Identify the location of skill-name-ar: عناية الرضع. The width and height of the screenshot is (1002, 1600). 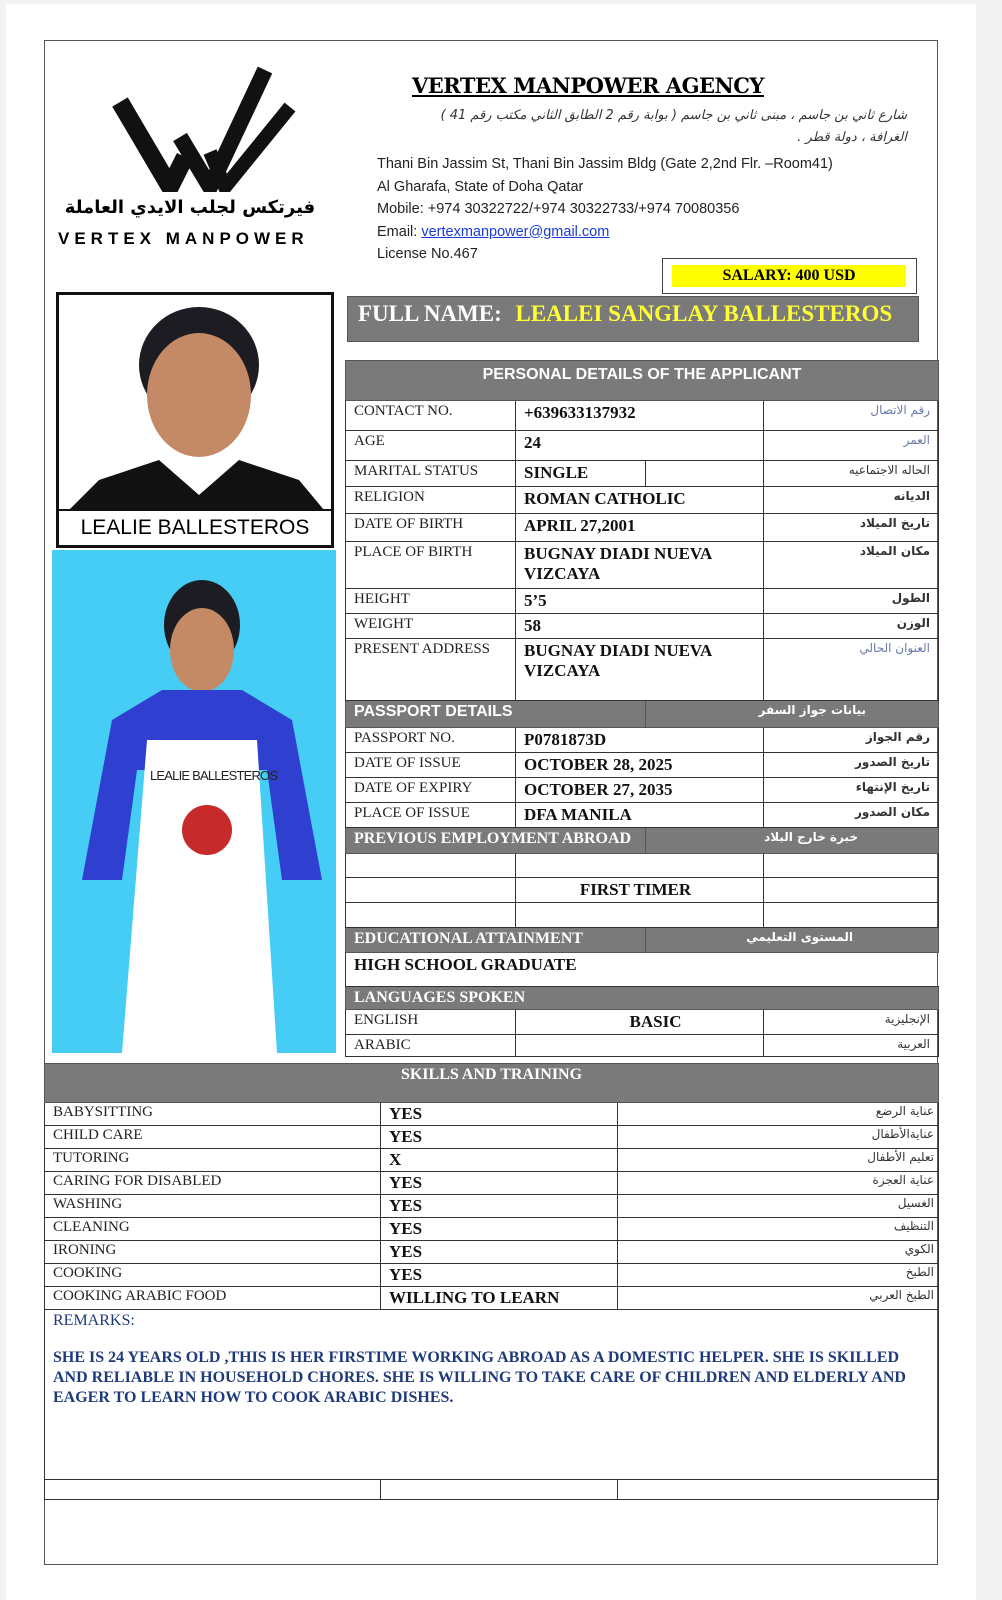
(778, 1114).